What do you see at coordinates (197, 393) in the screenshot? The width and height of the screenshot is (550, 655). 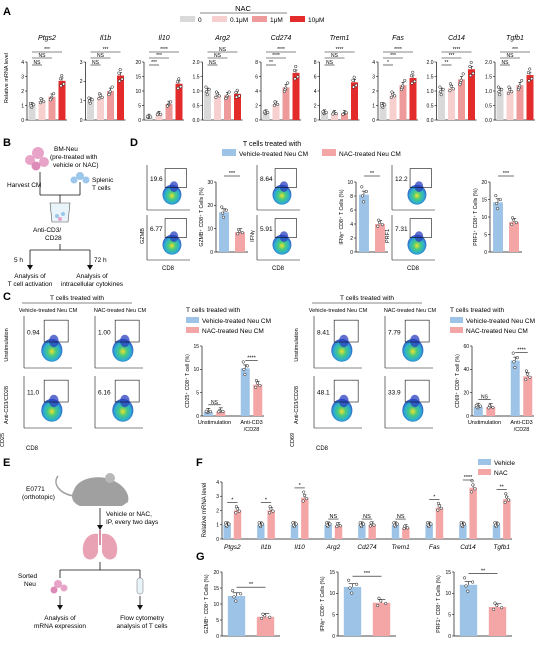 I see `panel-c-bar-left-ytick-label: 5` at bounding box center [197, 393].